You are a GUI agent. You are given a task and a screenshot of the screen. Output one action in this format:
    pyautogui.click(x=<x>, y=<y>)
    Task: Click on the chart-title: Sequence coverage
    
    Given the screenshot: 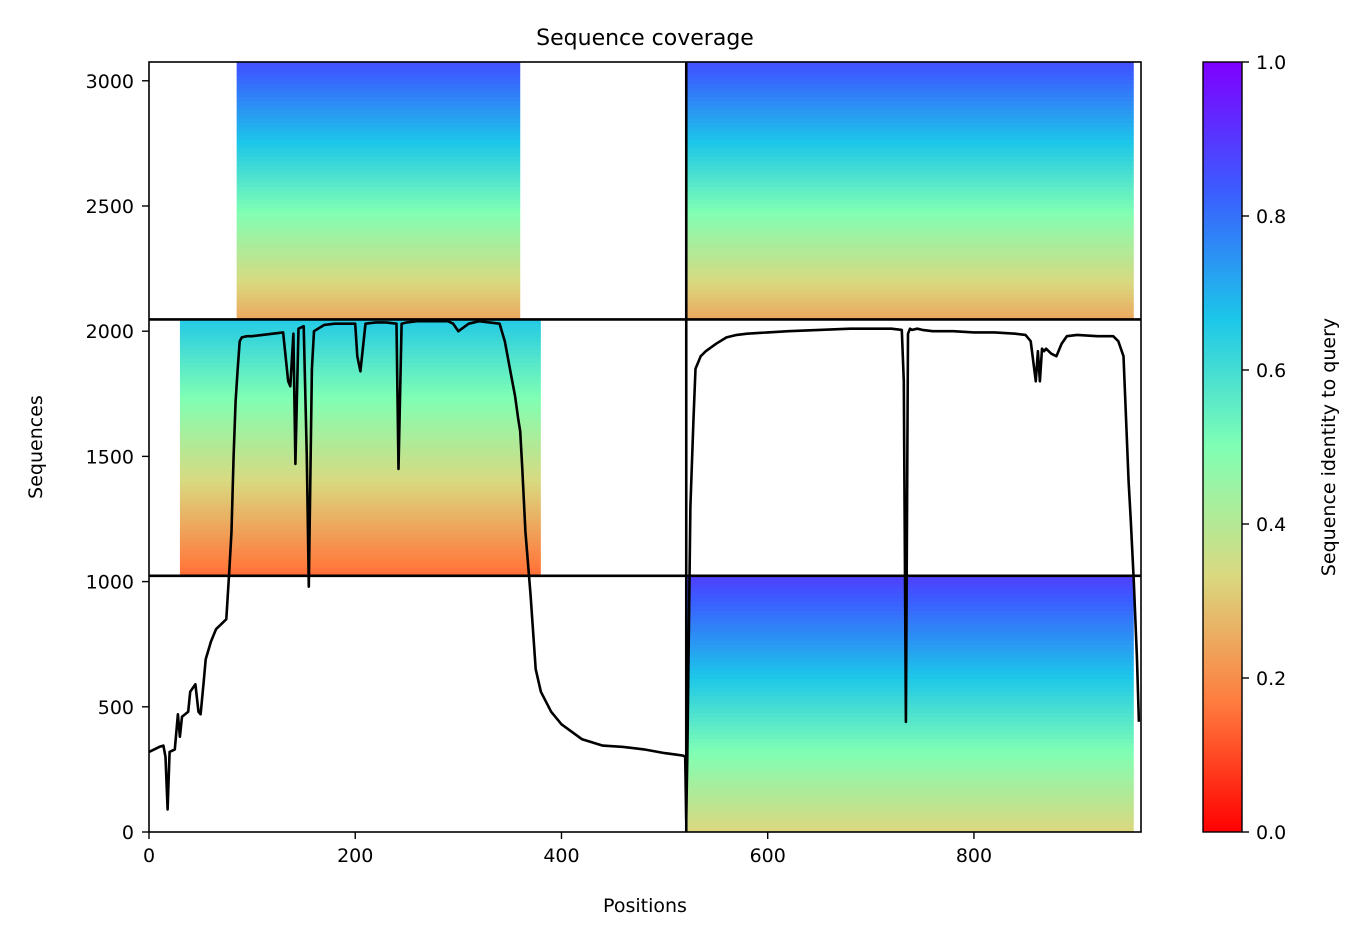 What is the action you would take?
    pyautogui.click(x=645, y=38)
    